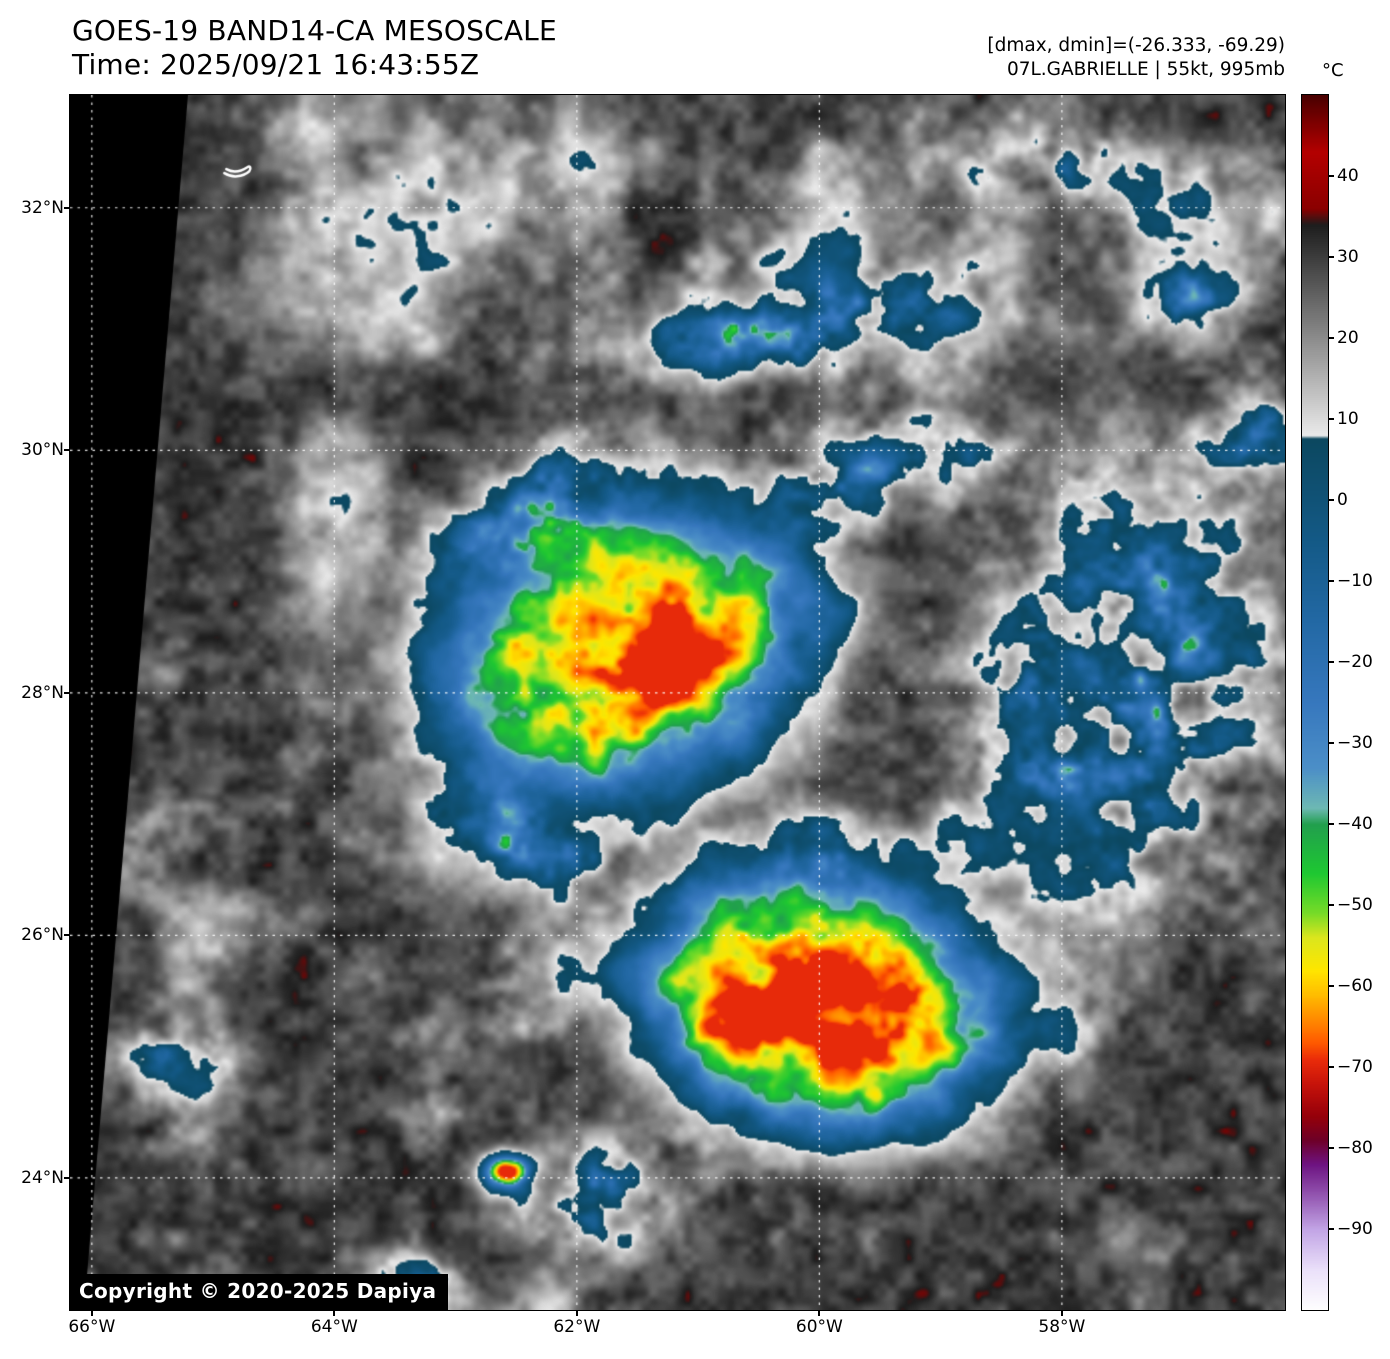 This screenshot has height=1359, width=1390. I want to click on colorbar-tick-label: −80, so click(1355, 1148).